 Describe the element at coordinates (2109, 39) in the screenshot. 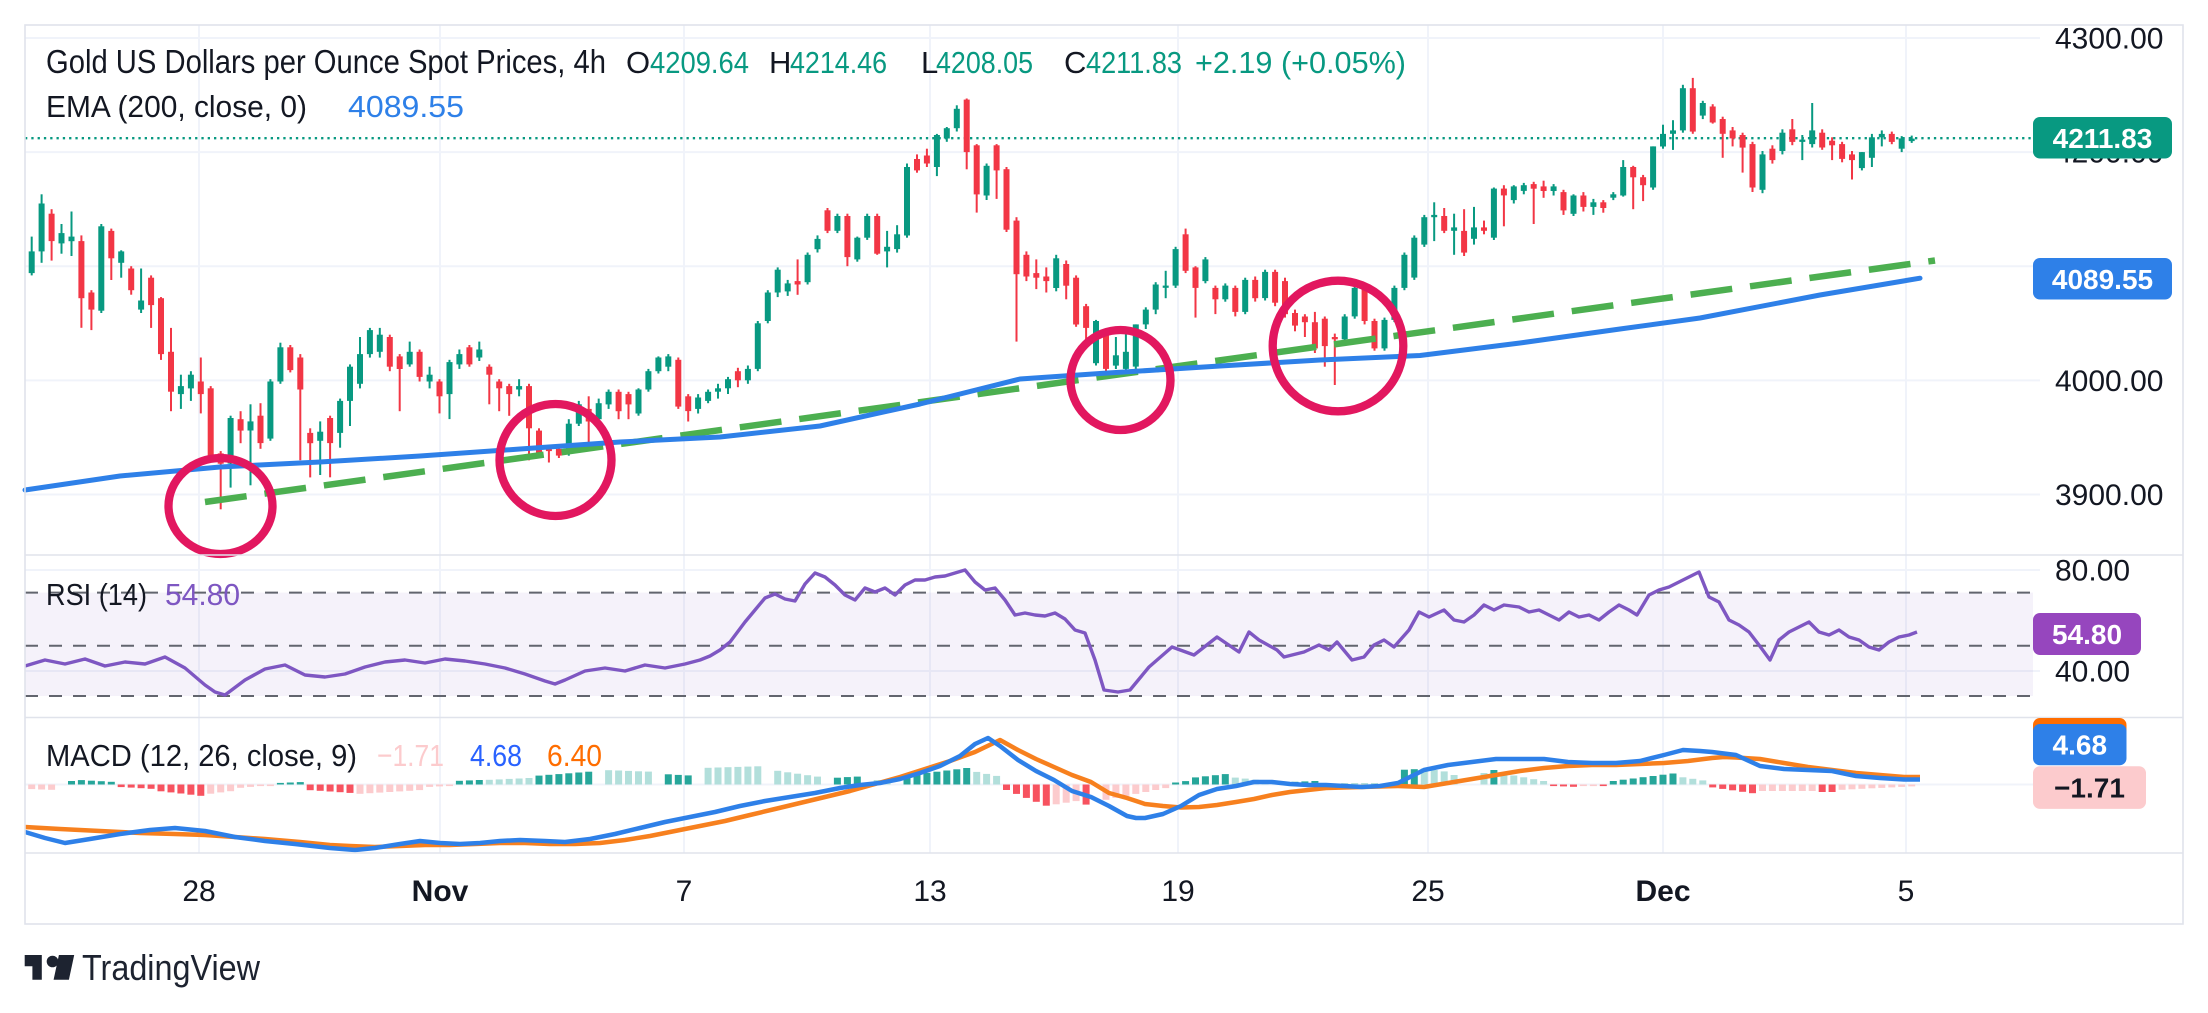

I see `svg-text: 4300.00` at that location.